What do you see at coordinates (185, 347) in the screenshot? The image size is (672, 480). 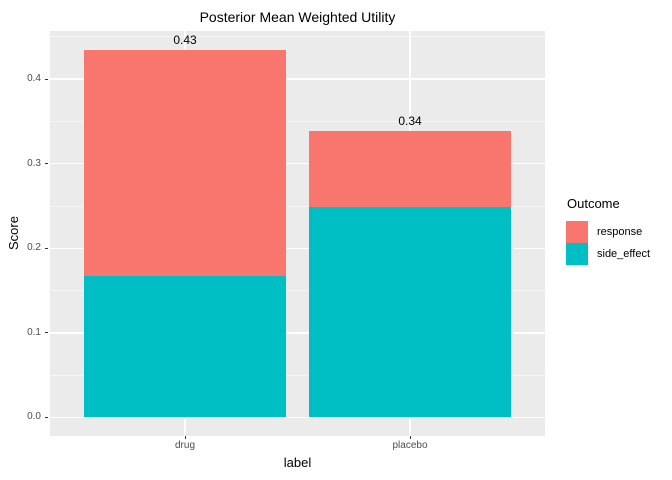 I see `bar-segment-drug-side_effect` at bounding box center [185, 347].